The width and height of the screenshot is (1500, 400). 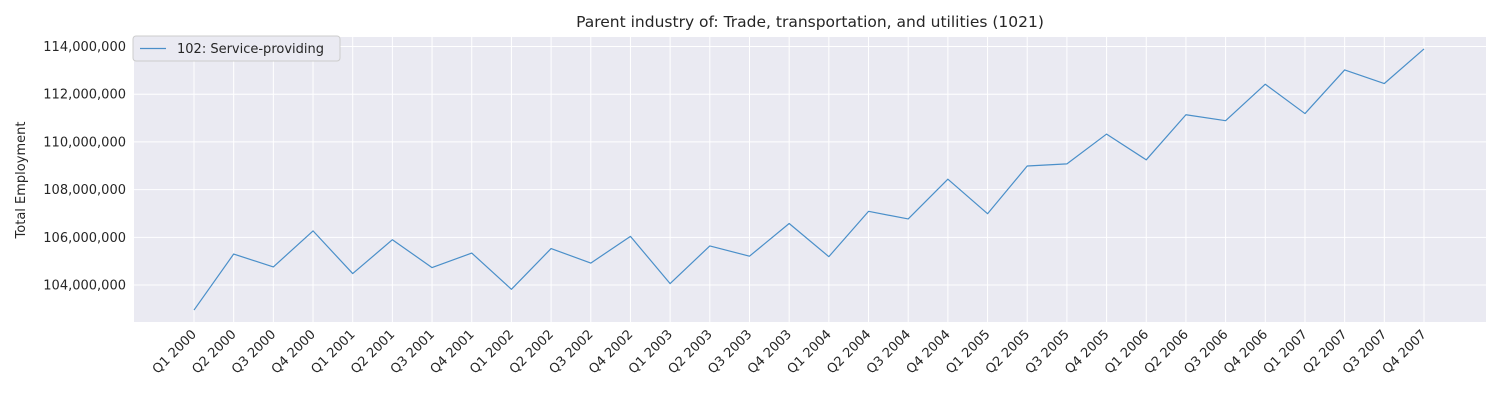 What do you see at coordinates (84, 95) in the screenshot?
I see `y-tick-label: 112,000,000` at bounding box center [84, 95].